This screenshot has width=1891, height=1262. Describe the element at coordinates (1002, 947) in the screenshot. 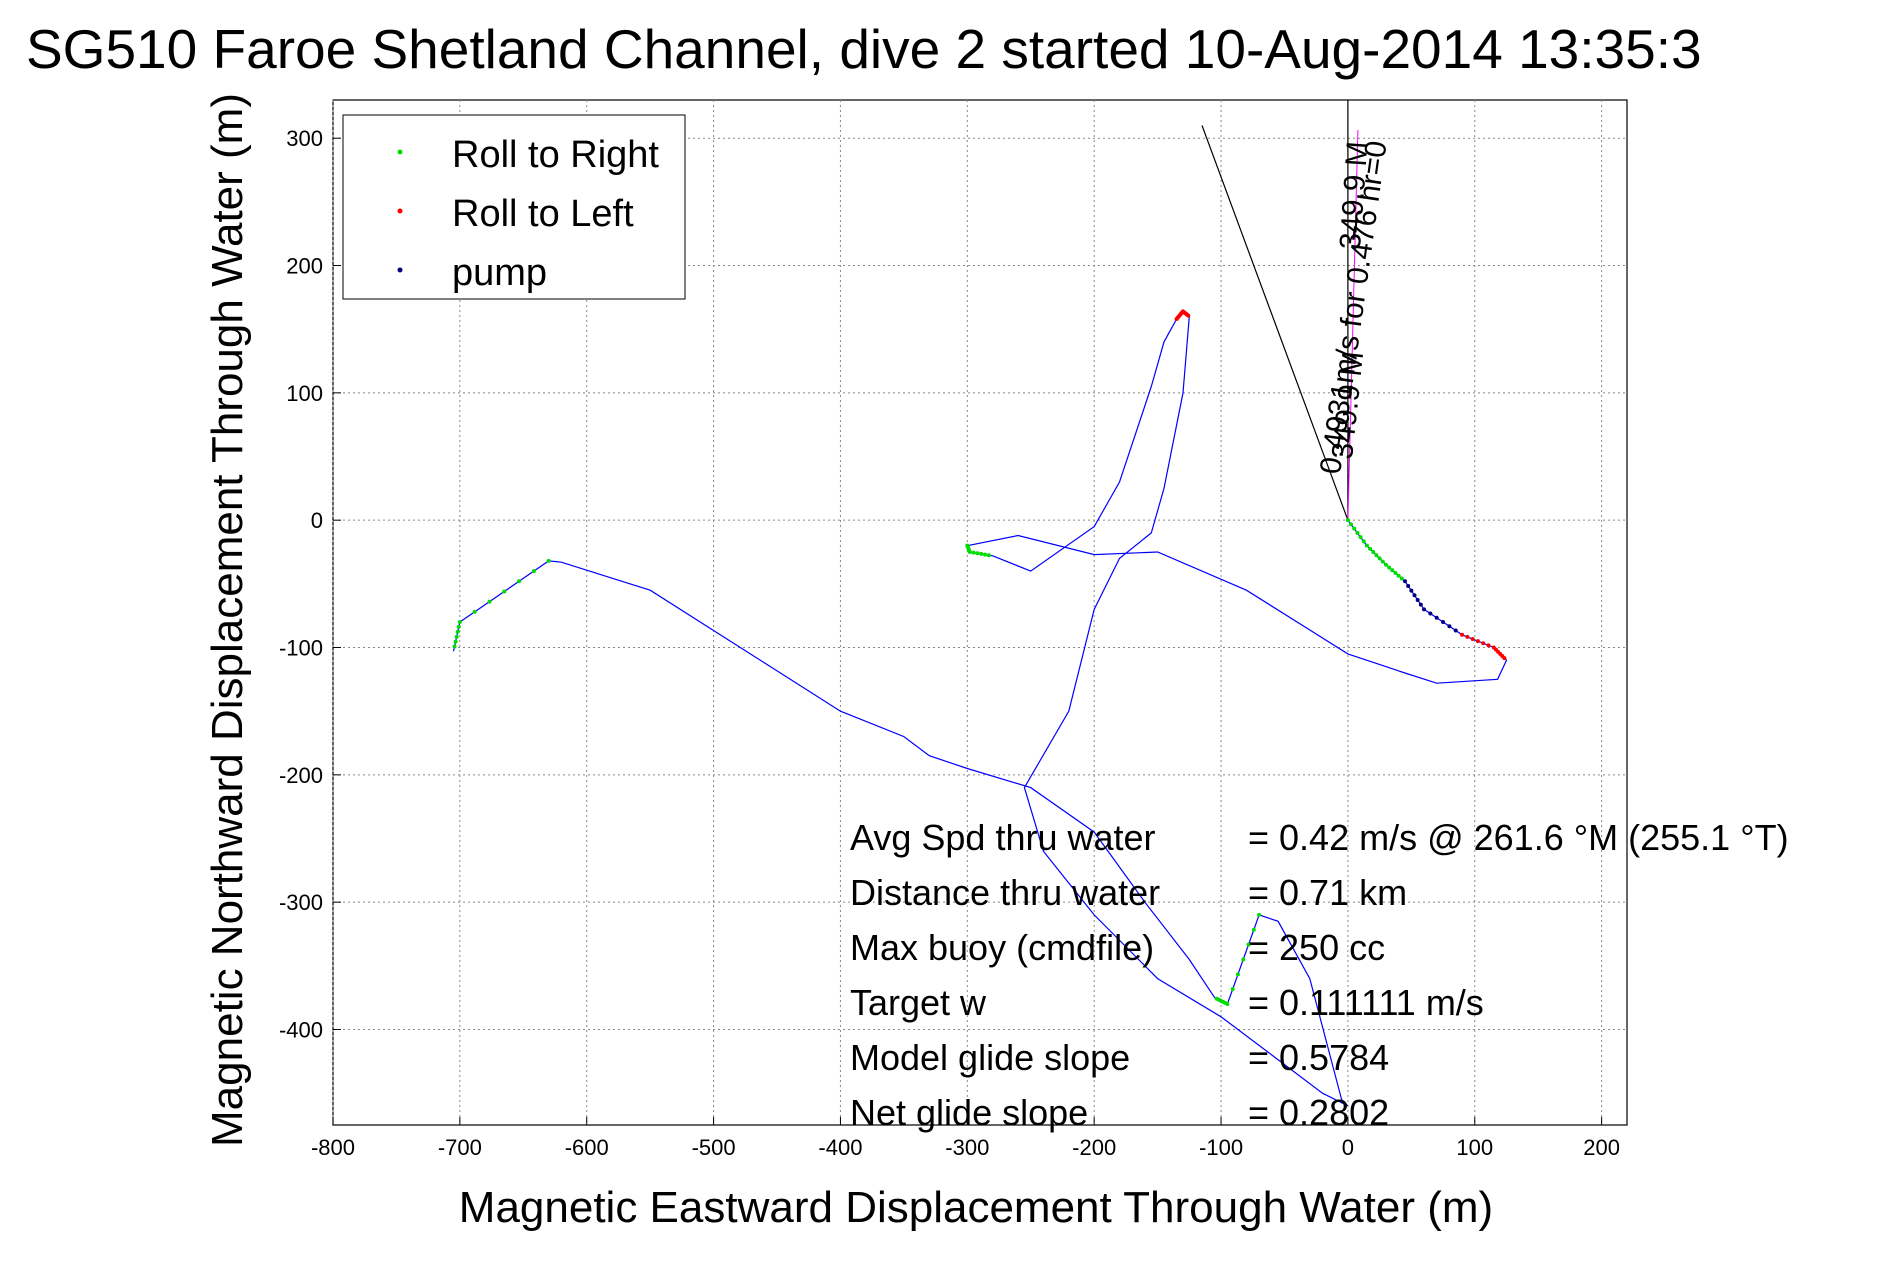

I see `stat-label: Max buoy (cmdfile)` at that location.